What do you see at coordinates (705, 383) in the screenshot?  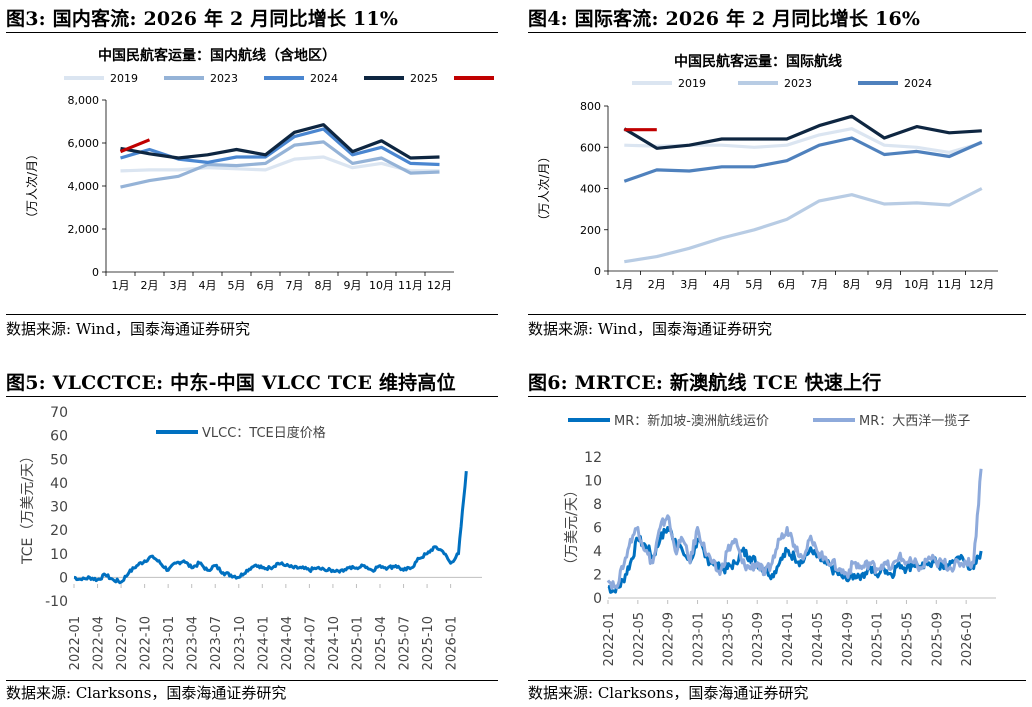 I see `figure-title: 图6: MRTCE: 新澳航线 TCE 快速上行` at bounding box center [705, 383].